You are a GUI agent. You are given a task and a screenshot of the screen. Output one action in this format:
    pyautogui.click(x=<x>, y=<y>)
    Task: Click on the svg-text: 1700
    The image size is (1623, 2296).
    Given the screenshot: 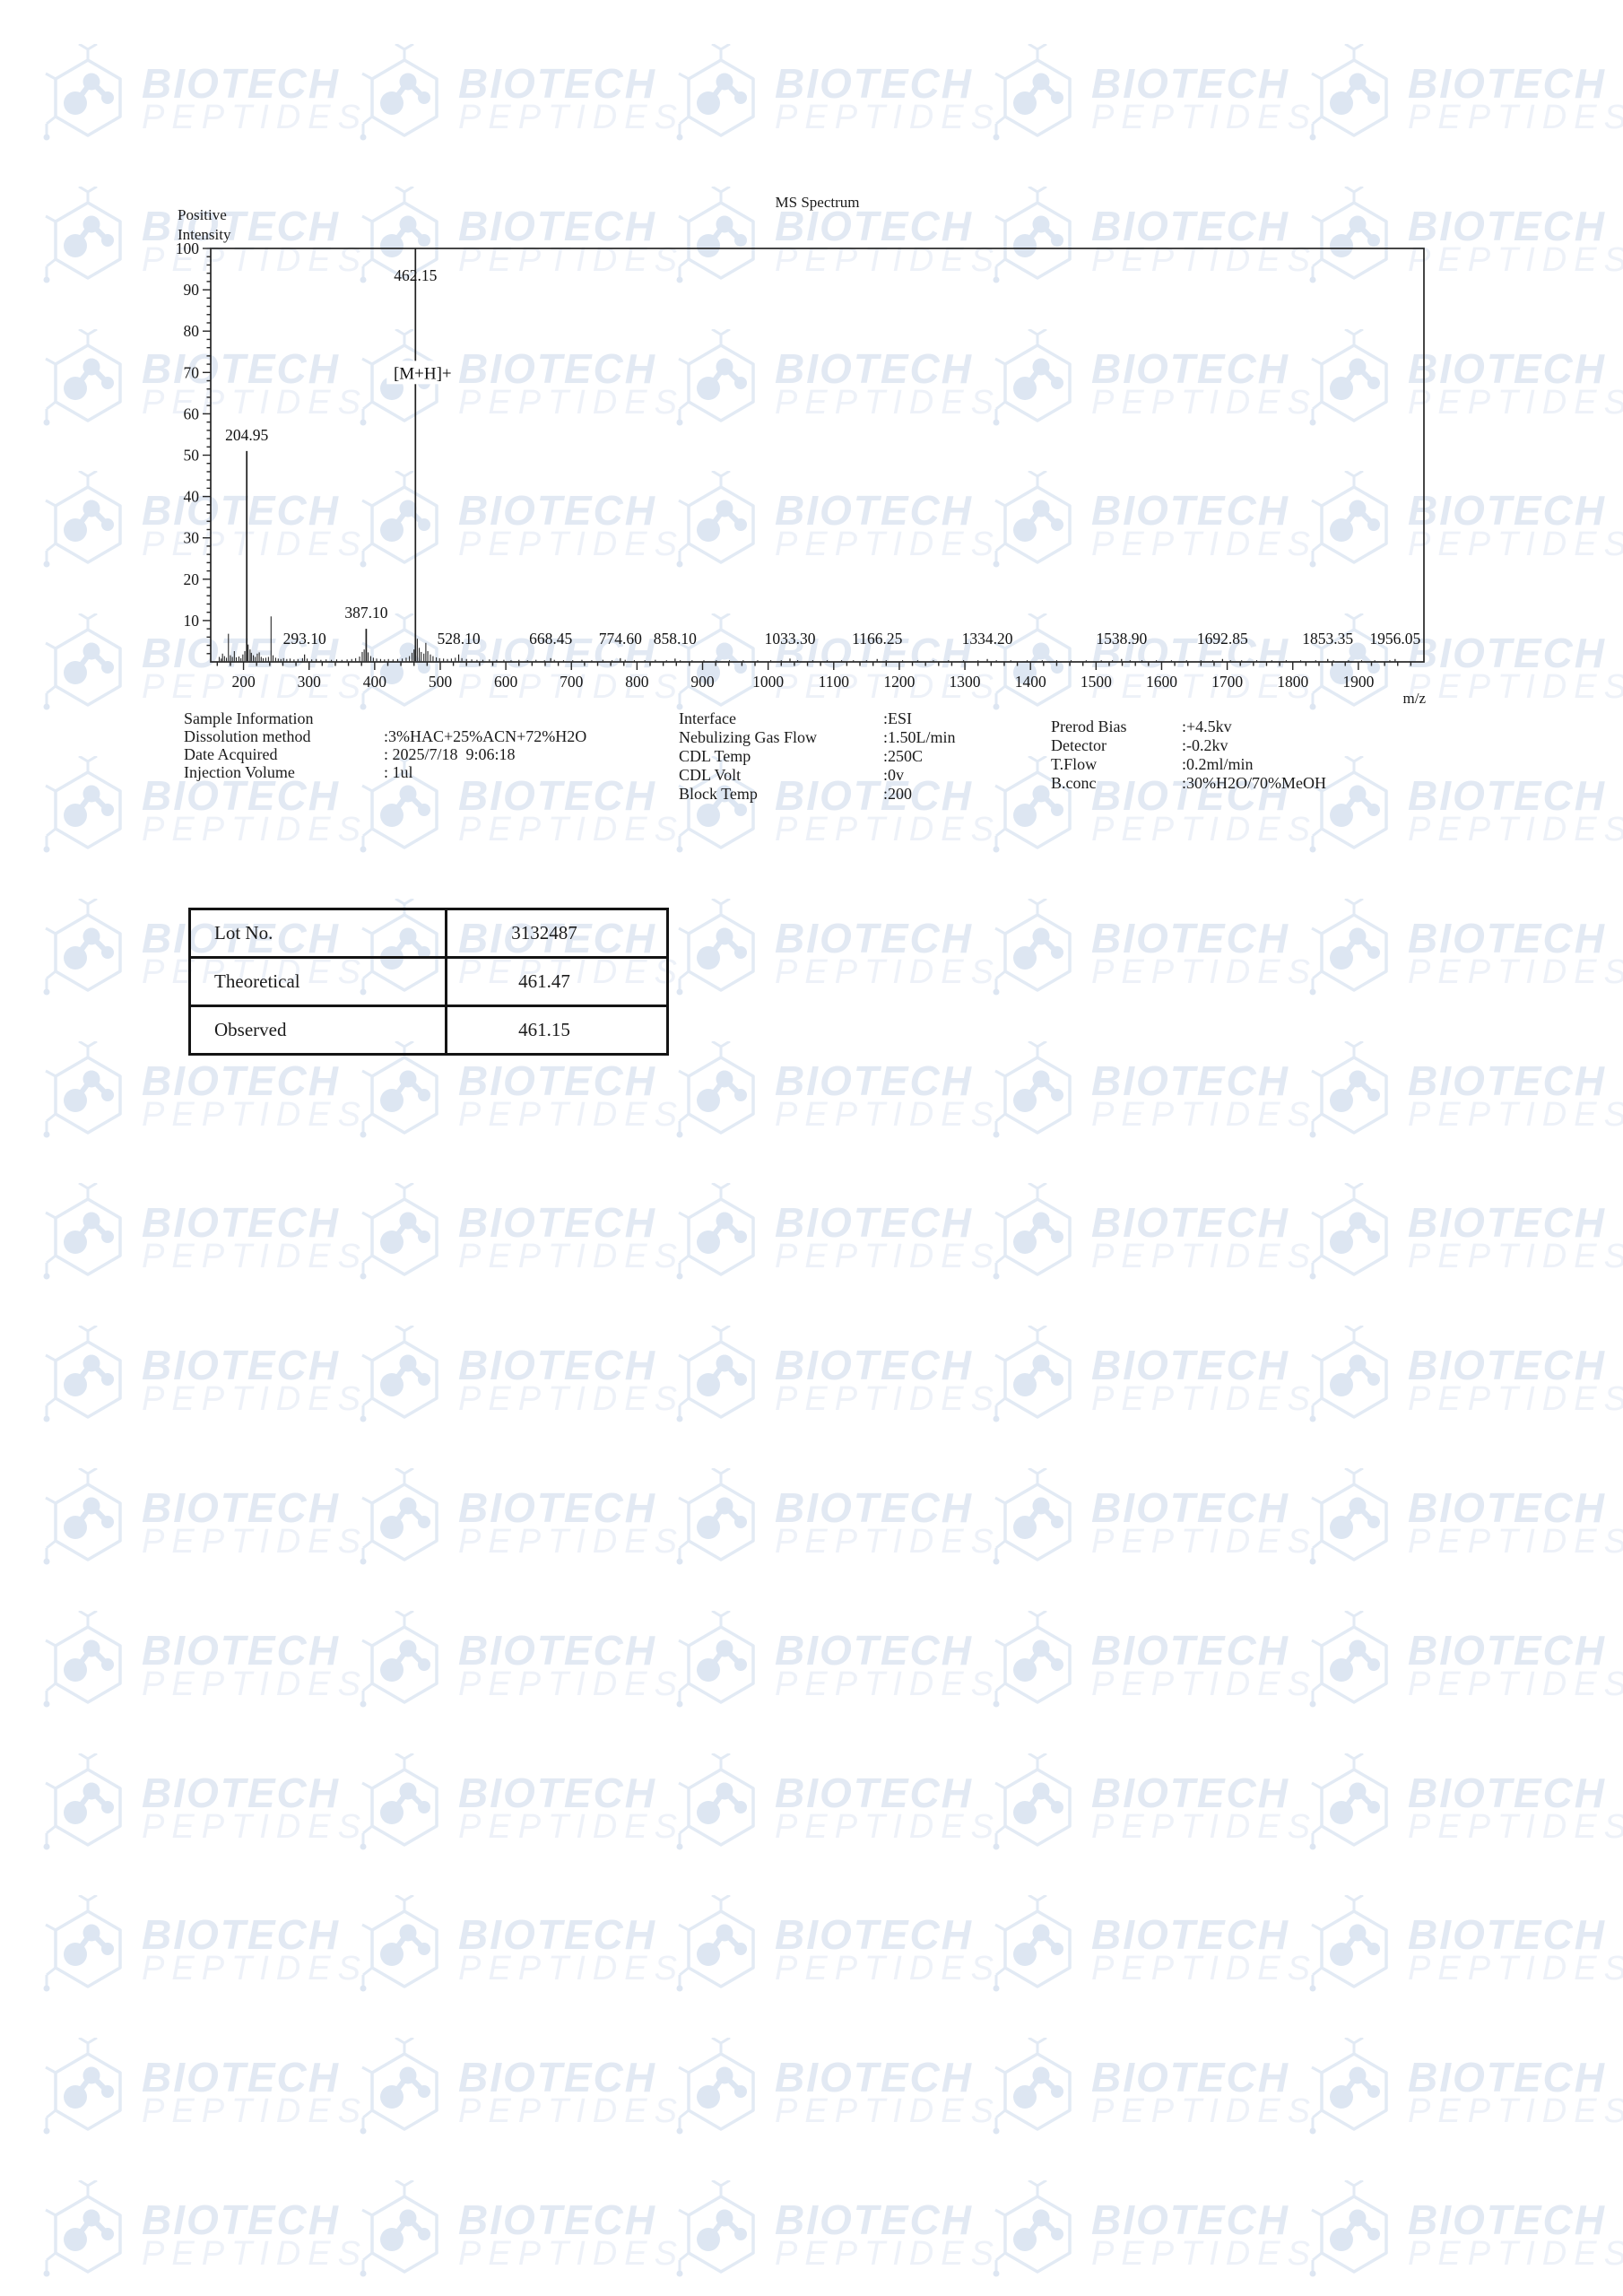 What is the action you would take?
    pyautogui.click(x=1227, y=682)
    